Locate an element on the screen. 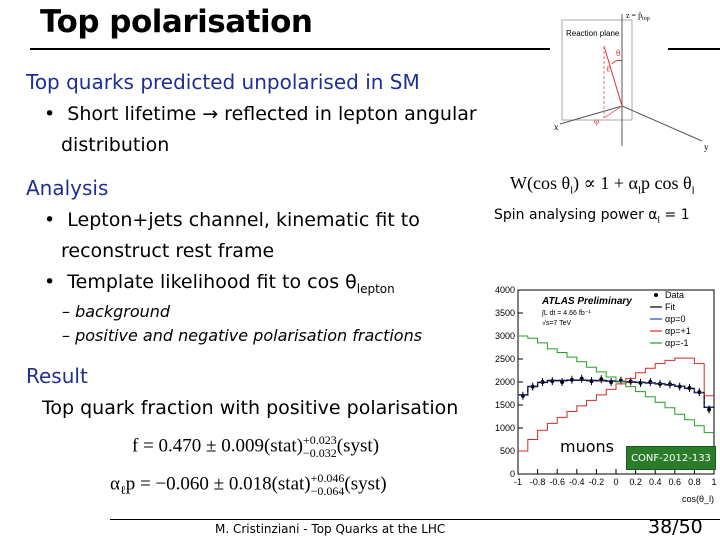 This screenshot has height=540, width=720. x-tick-label: -1 is located at coordinates (518, 482).